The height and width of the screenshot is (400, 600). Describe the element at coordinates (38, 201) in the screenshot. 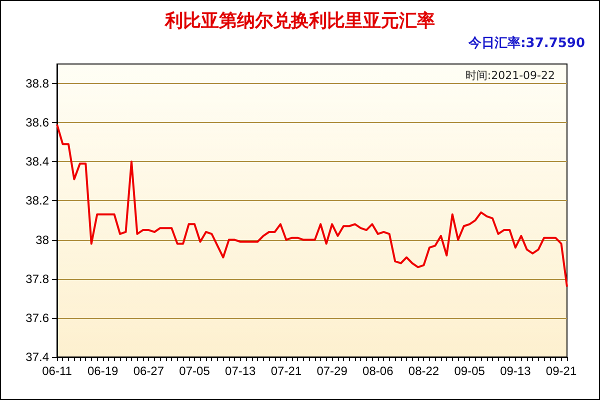

I see `y-tick-label: 38.2` at that location.